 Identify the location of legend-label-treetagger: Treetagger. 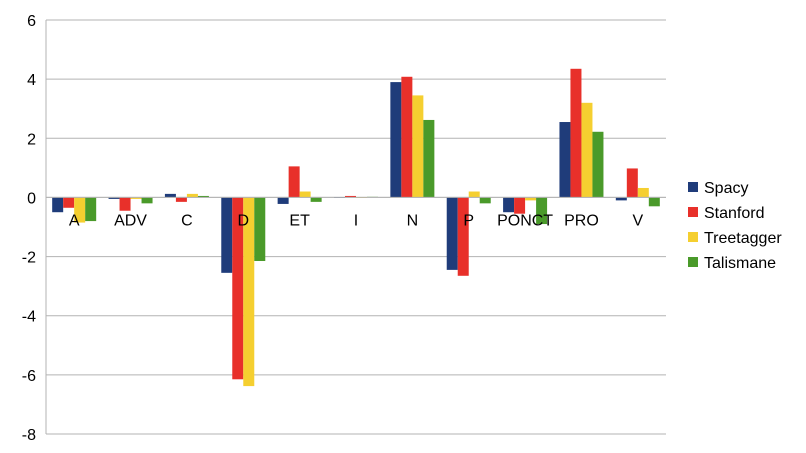
(743, 238).